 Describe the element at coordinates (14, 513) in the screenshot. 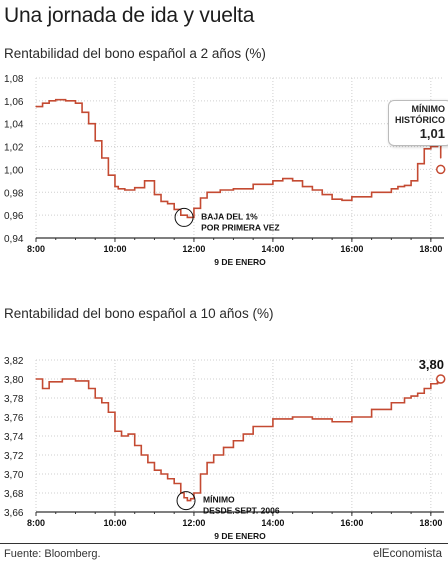

I see `y-tick-label: 3,66` at that location.